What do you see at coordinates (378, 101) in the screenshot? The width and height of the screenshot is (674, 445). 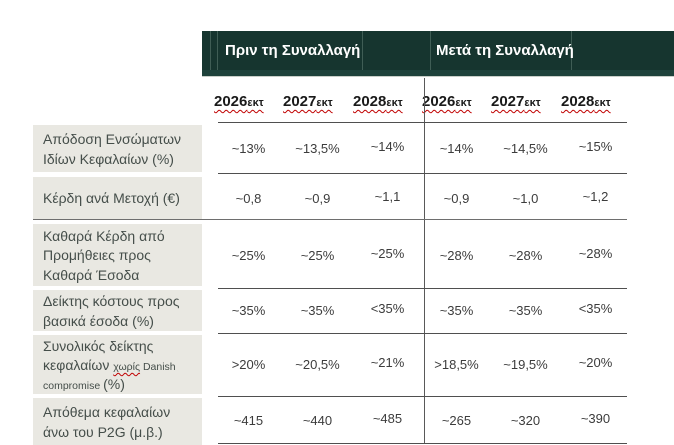 I see `year-header-before-2028: 2028εκτ` at bounding box center [378, 101].